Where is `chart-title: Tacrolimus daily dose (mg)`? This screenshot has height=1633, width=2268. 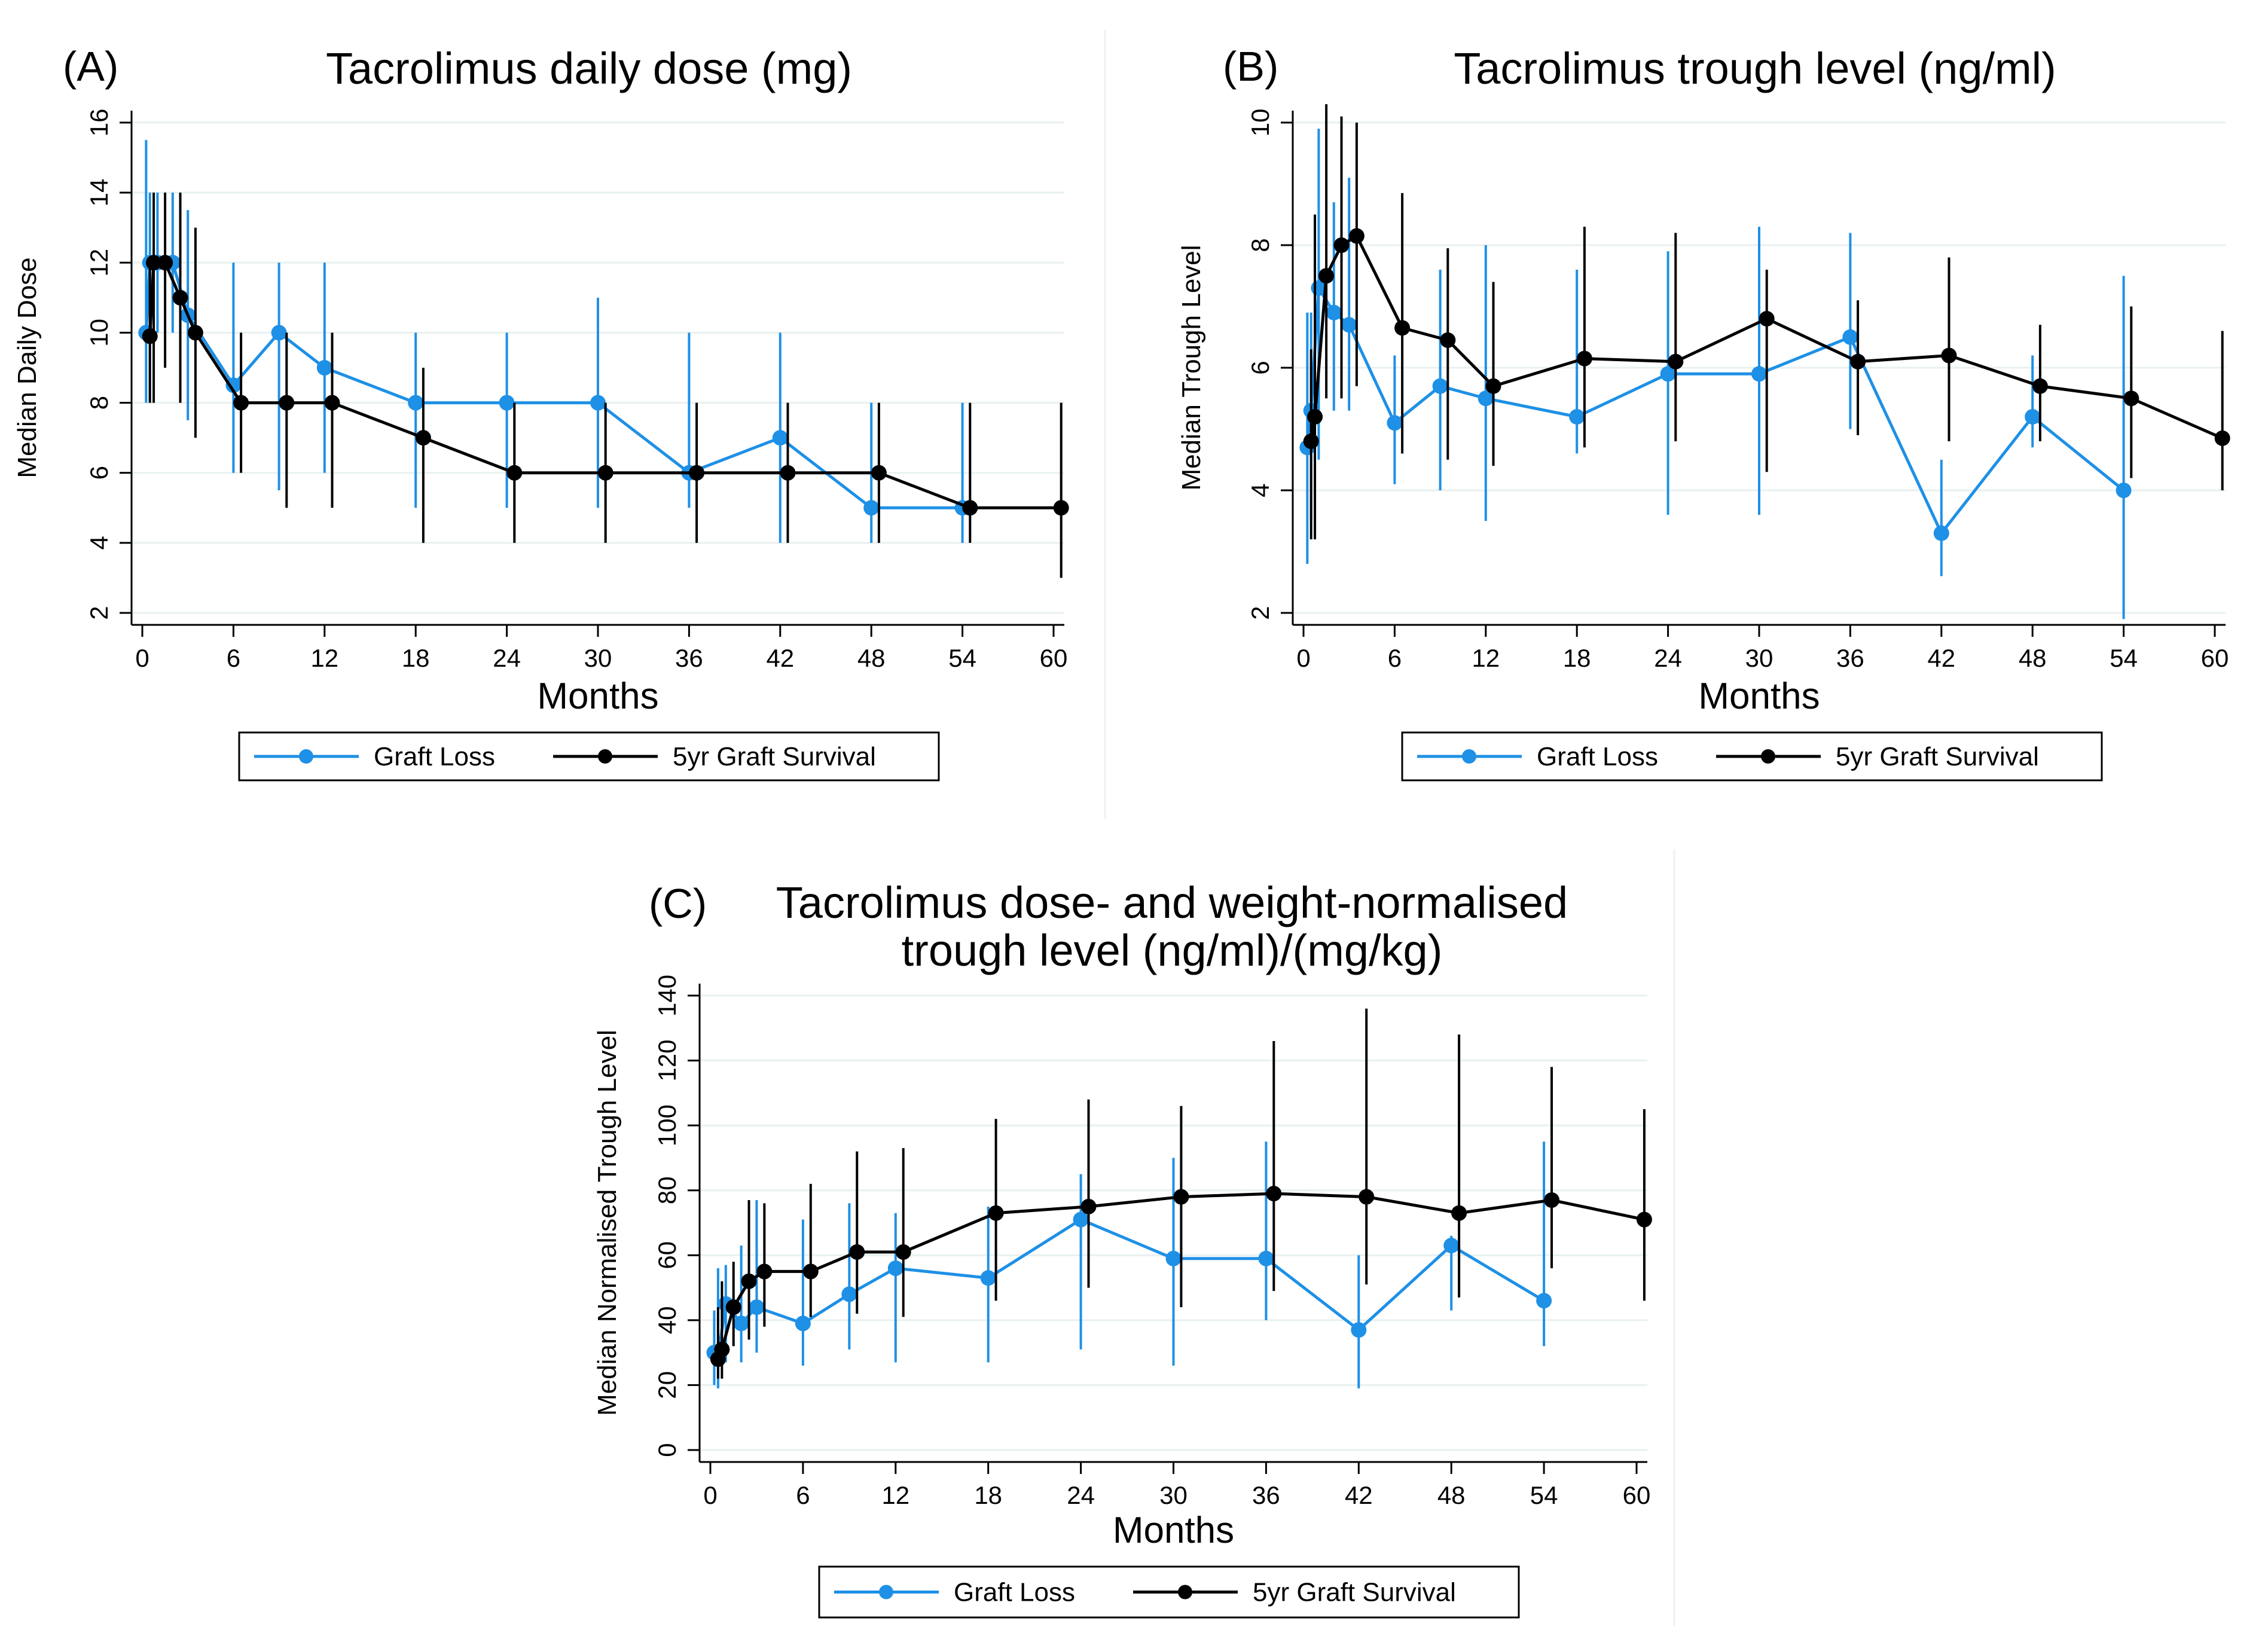 chart-title: Tacrolimus daily dose (mg) is located at coordinates (589, 68).